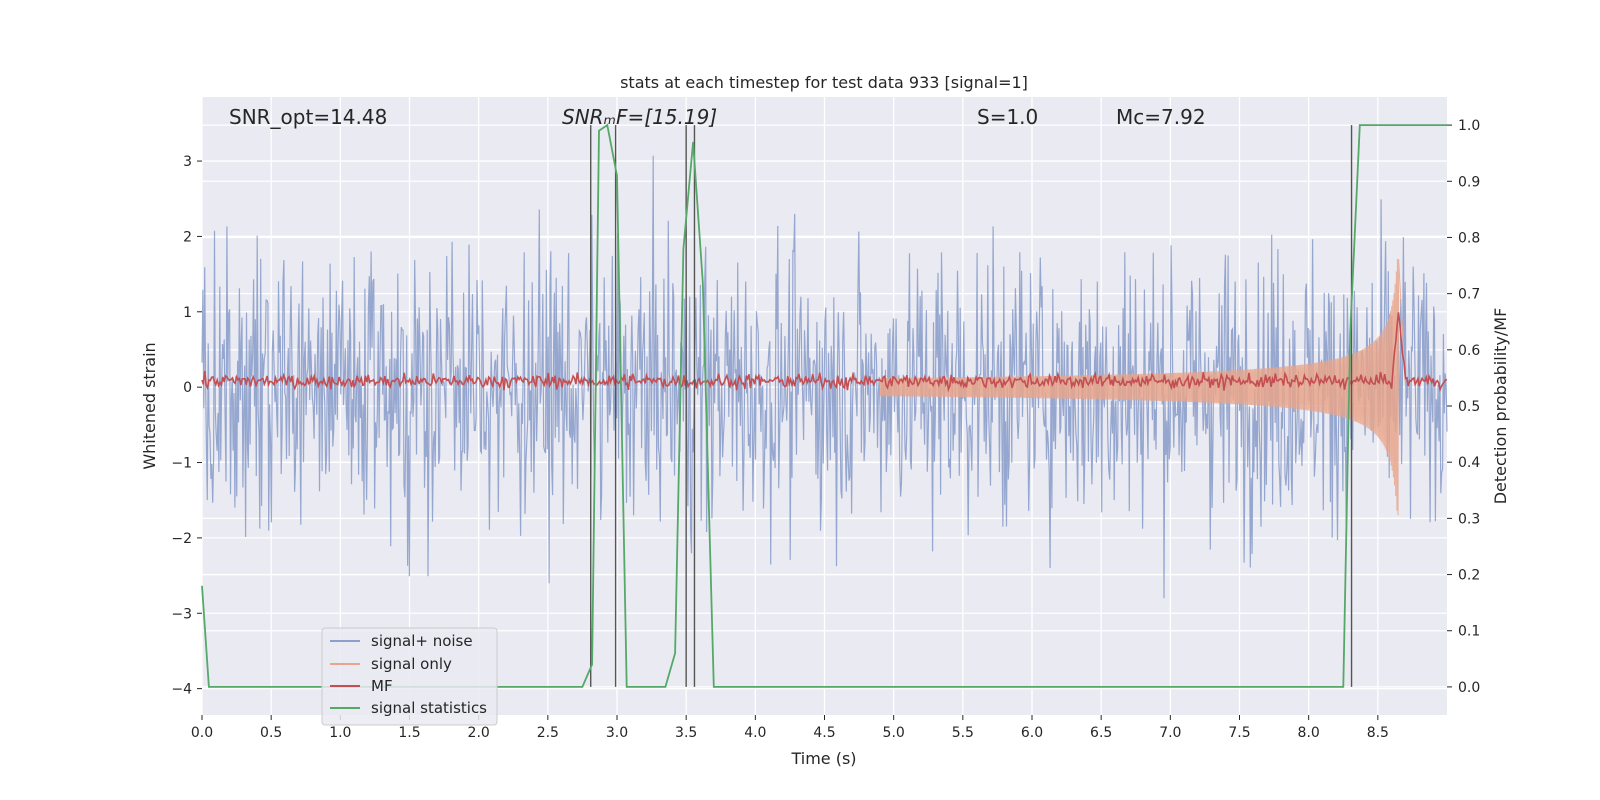 This screenshot has height=800, width=1600. I want to click on x-tick-label: 6.0, so click(1032, 733).